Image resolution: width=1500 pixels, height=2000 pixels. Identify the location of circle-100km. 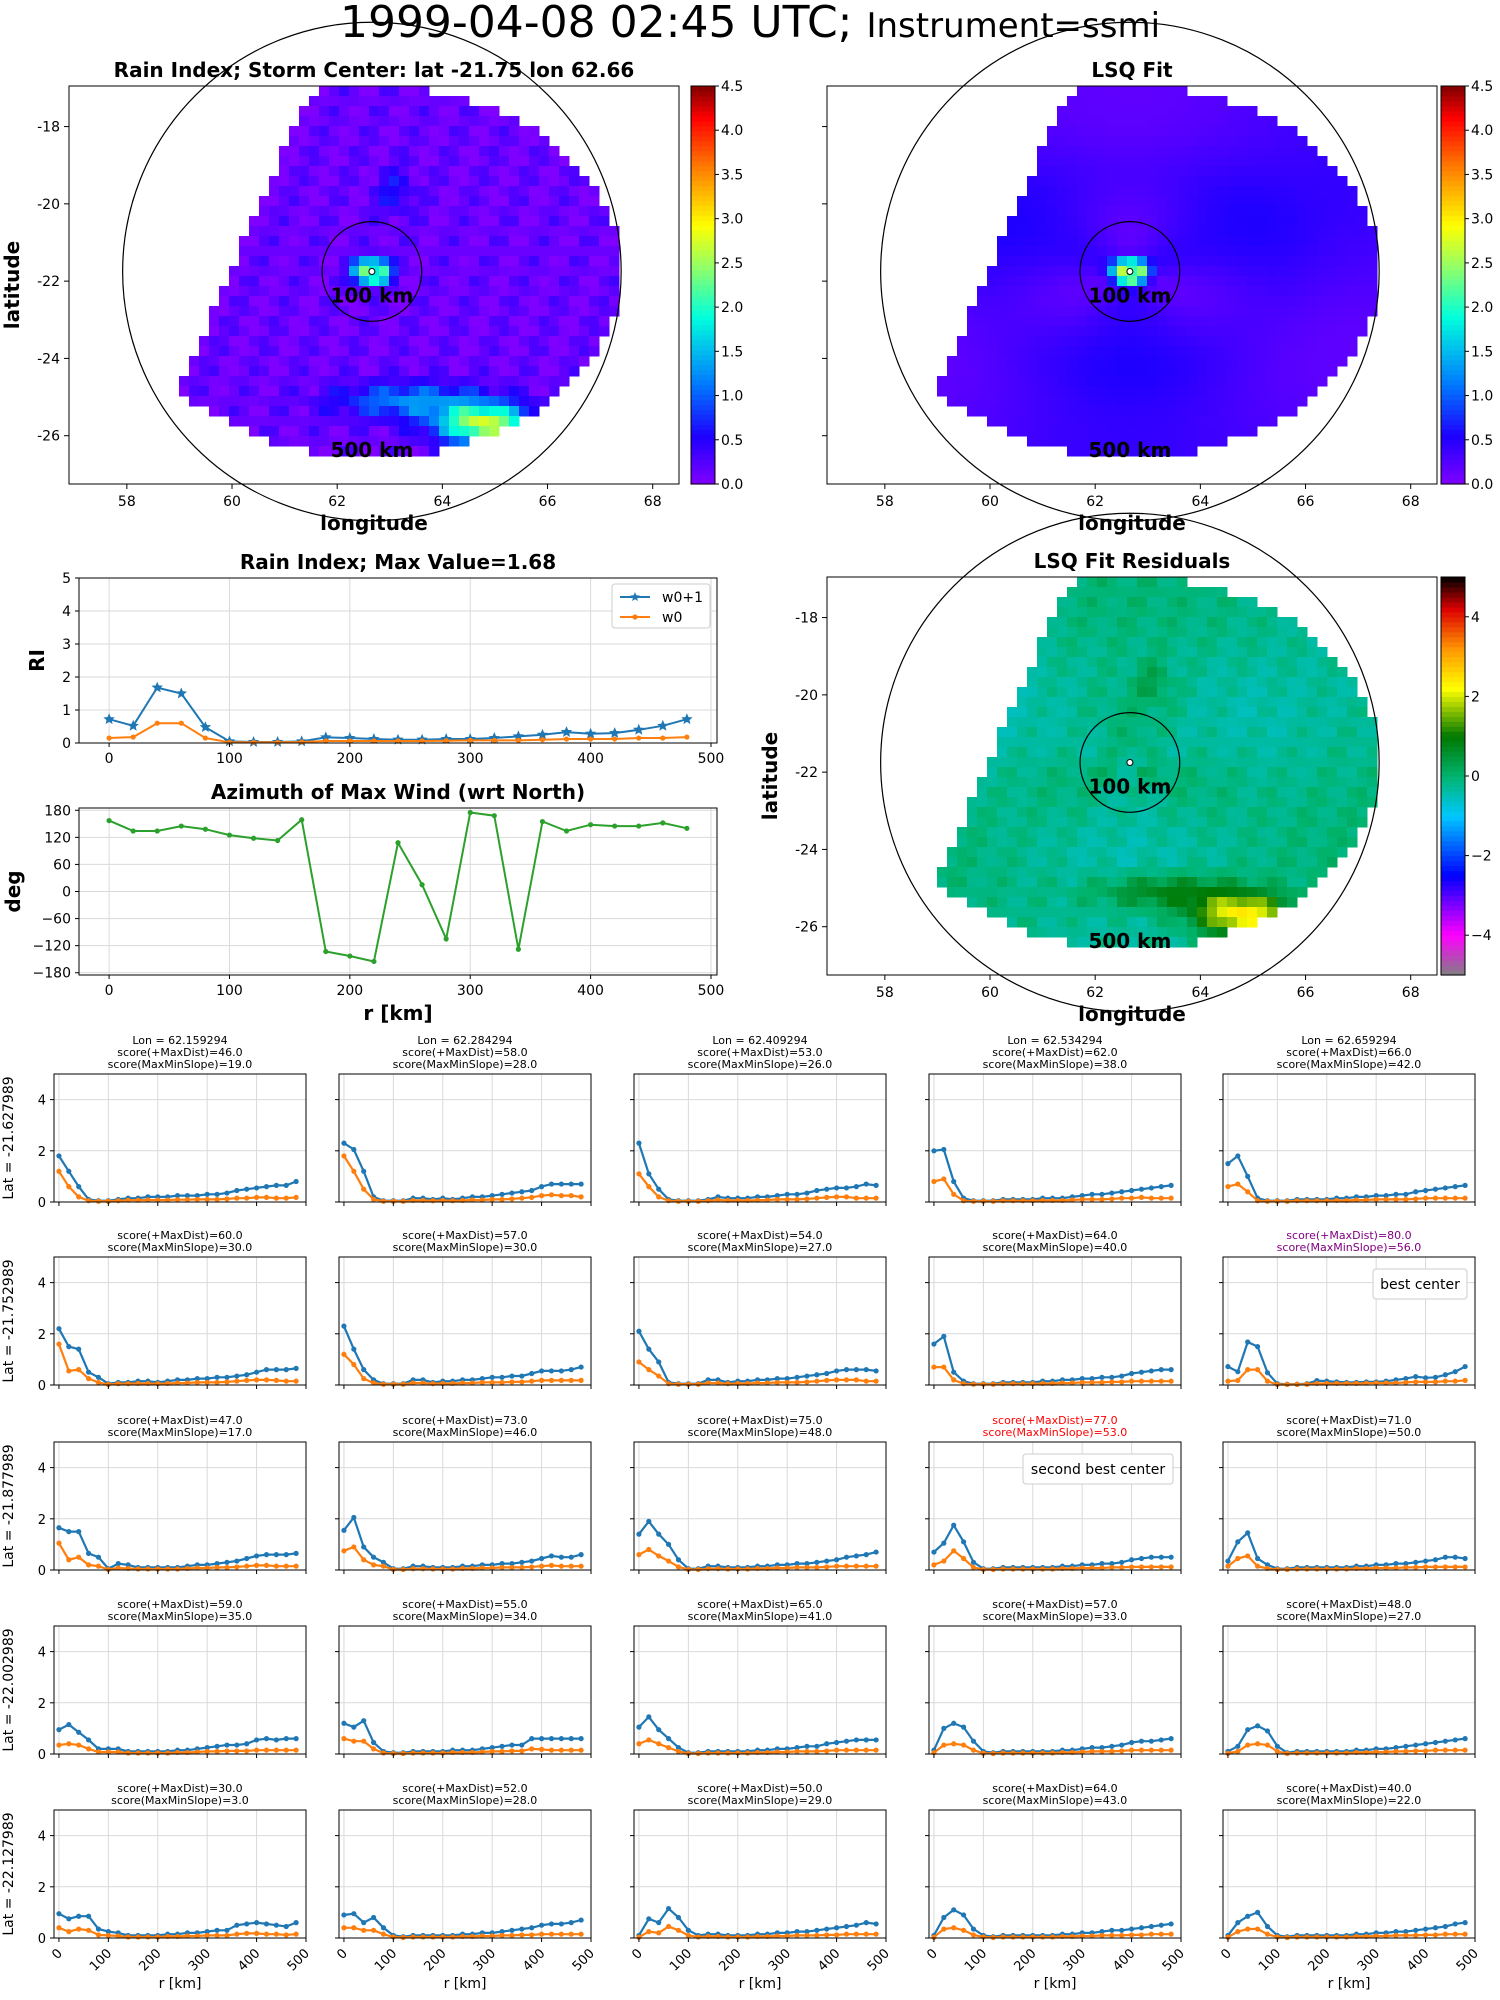
(1130, 271).